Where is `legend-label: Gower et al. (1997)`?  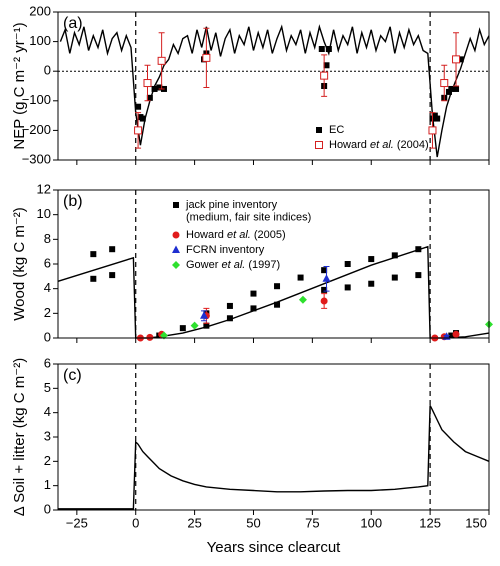
legend-label: Gower et al. (1997) is located at coordinates (233, 265).